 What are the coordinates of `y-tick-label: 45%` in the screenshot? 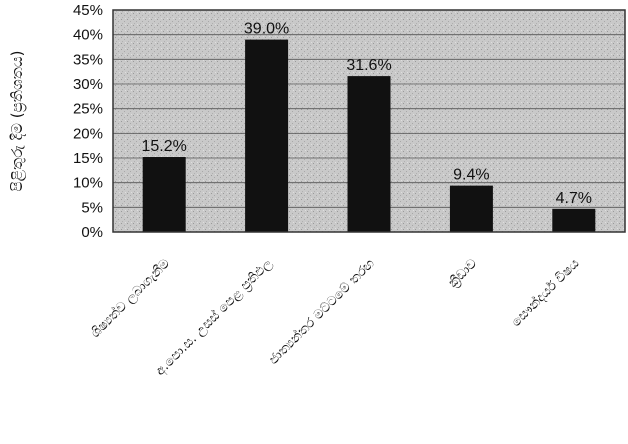 It's located at (88, 10).